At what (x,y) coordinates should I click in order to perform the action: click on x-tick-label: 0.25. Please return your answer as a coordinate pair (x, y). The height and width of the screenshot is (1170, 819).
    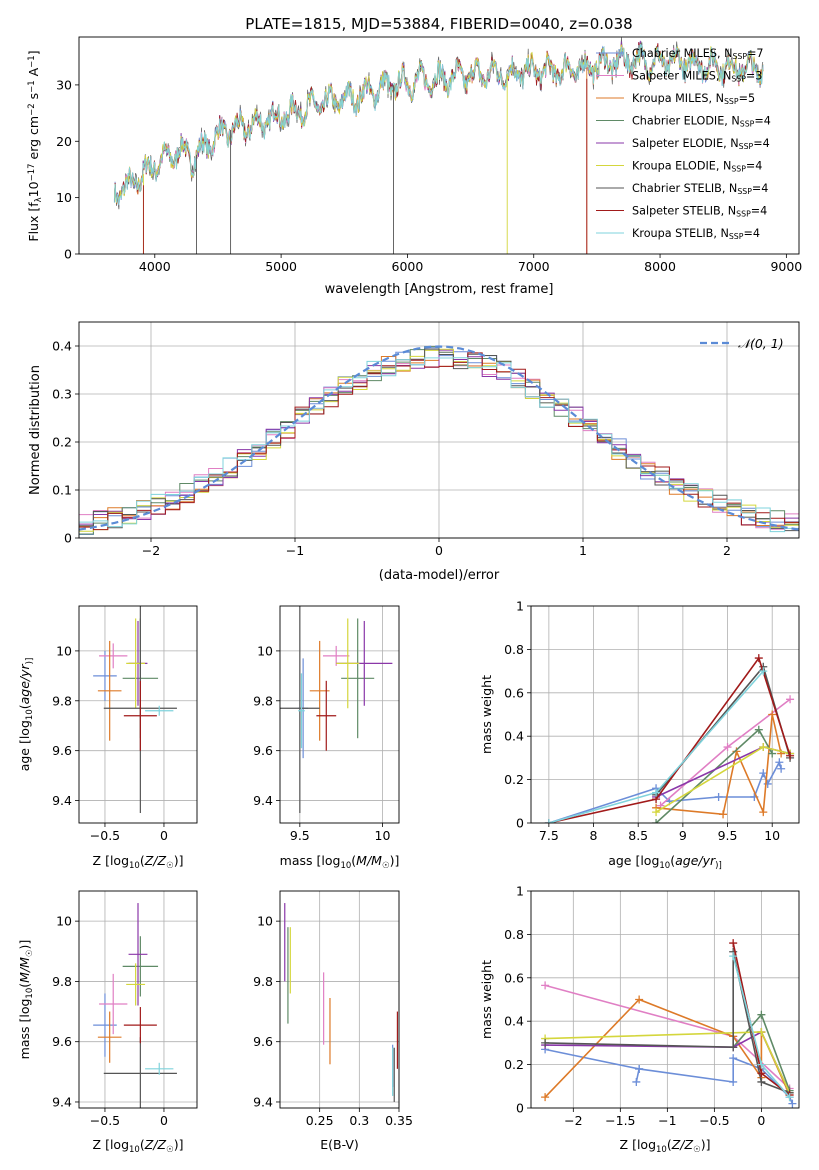
    Looking at the image, I should click on (320, 1120).